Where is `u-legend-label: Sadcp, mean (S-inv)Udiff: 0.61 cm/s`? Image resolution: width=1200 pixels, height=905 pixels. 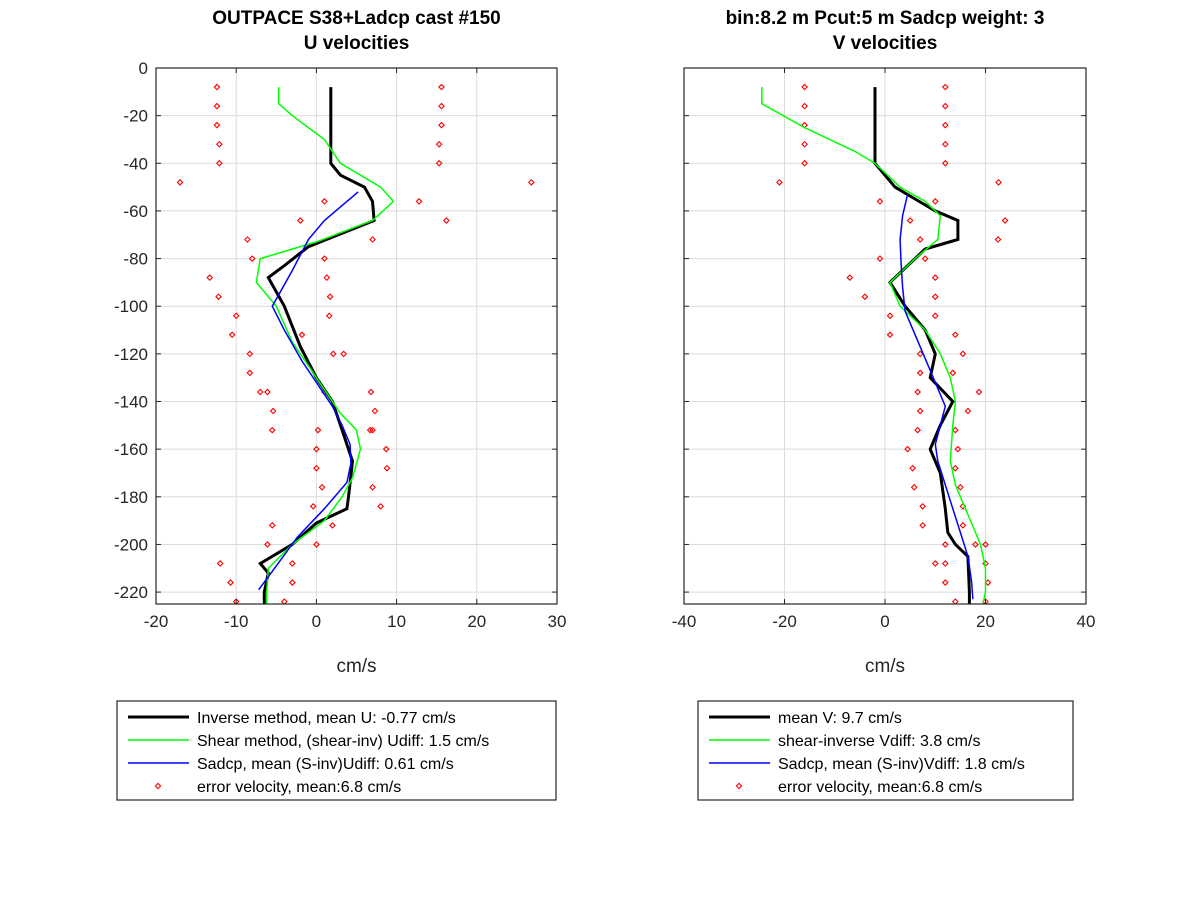 u-legend-label: Sadcp, mean (S-inv)Udiff: 0.61 cm/s is located at coordinates (325, 764).